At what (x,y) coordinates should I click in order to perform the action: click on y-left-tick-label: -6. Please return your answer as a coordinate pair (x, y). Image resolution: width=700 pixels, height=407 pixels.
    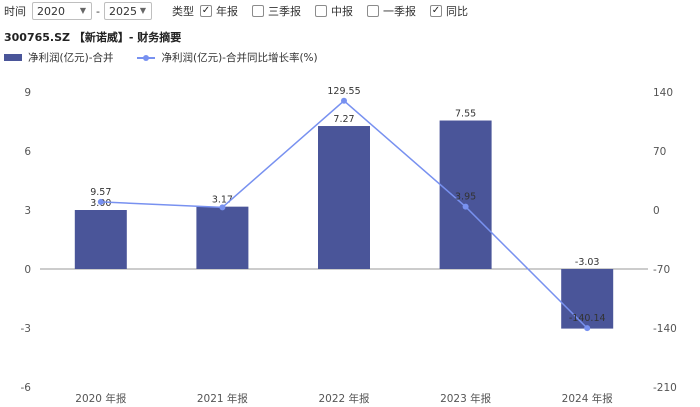
    Looking at the image, I should click on (26, 388).